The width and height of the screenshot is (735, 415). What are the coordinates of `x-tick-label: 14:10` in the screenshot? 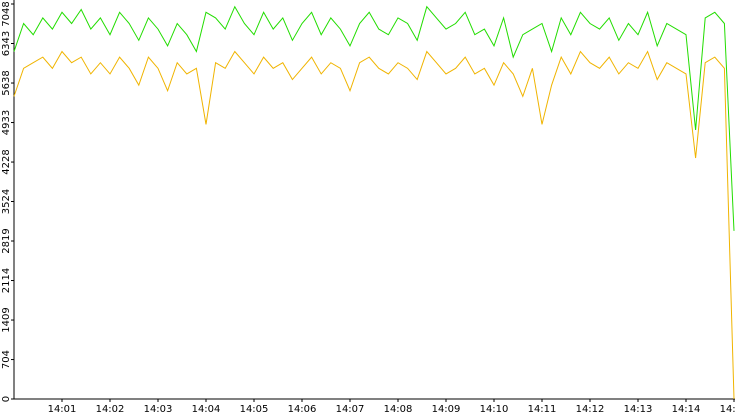 It's located at (494, 409).